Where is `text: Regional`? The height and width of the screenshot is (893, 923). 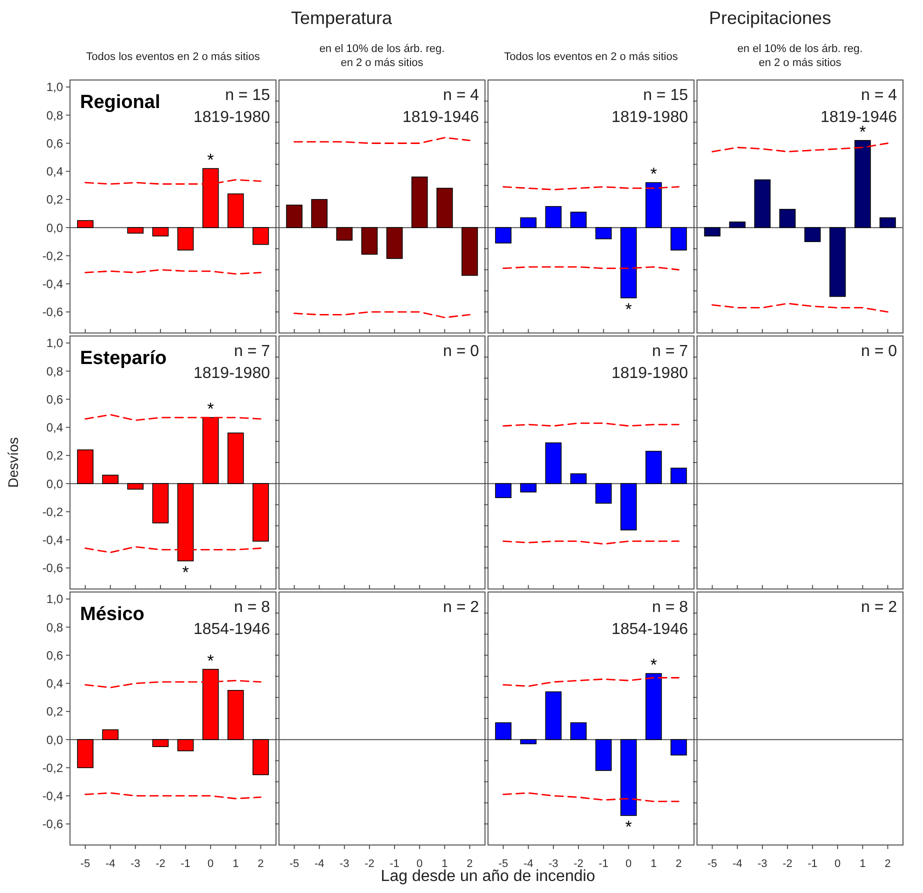 text: Regional is located at coordinates (120, 102).